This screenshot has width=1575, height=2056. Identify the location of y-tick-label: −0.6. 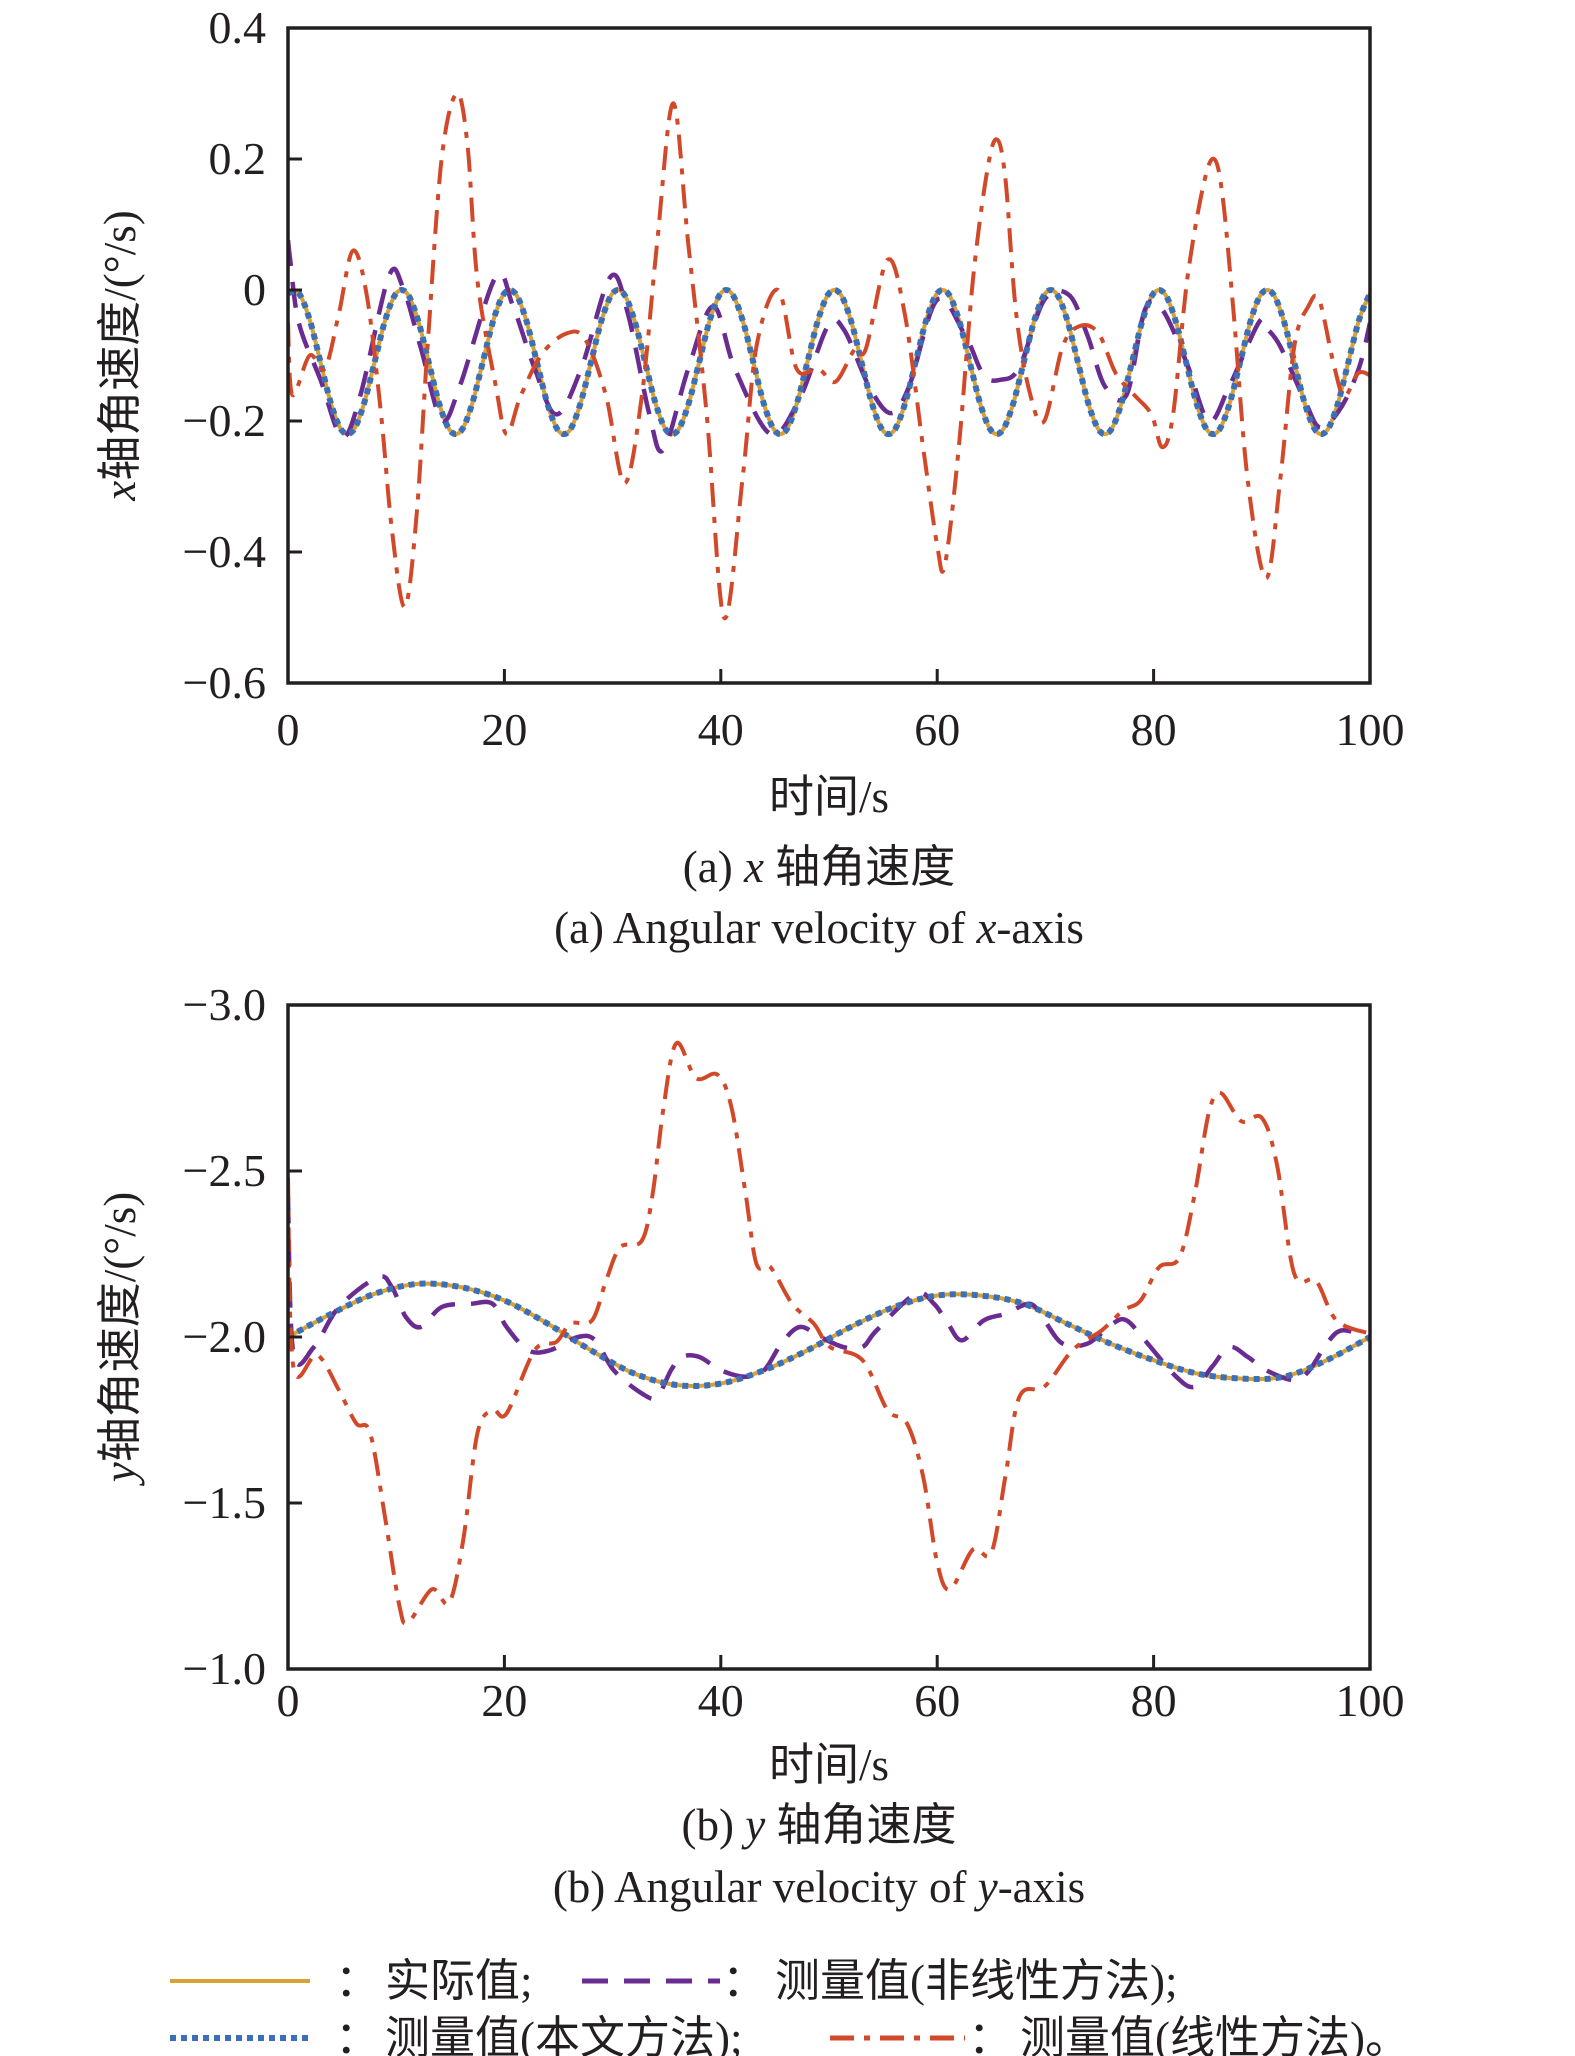
(224, 682).